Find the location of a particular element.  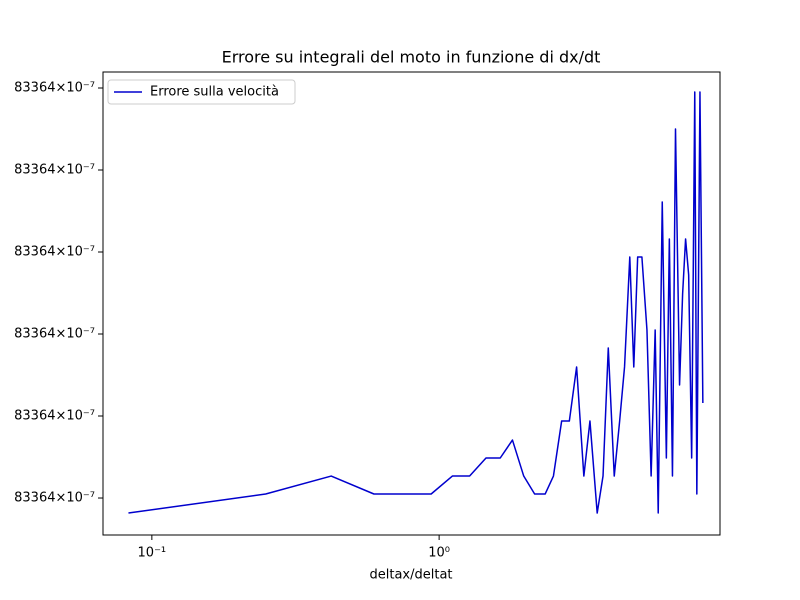

x-tick-label: 10⁰ is located at coordinates (439, 553).